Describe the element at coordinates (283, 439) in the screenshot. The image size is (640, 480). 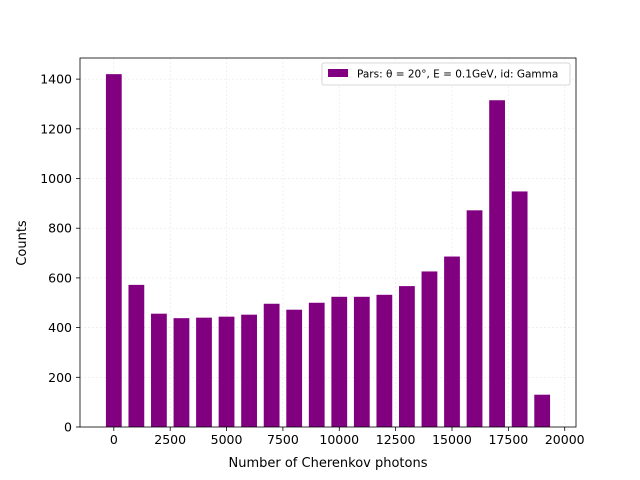
I see `x-tick-label: 7500` at that location.